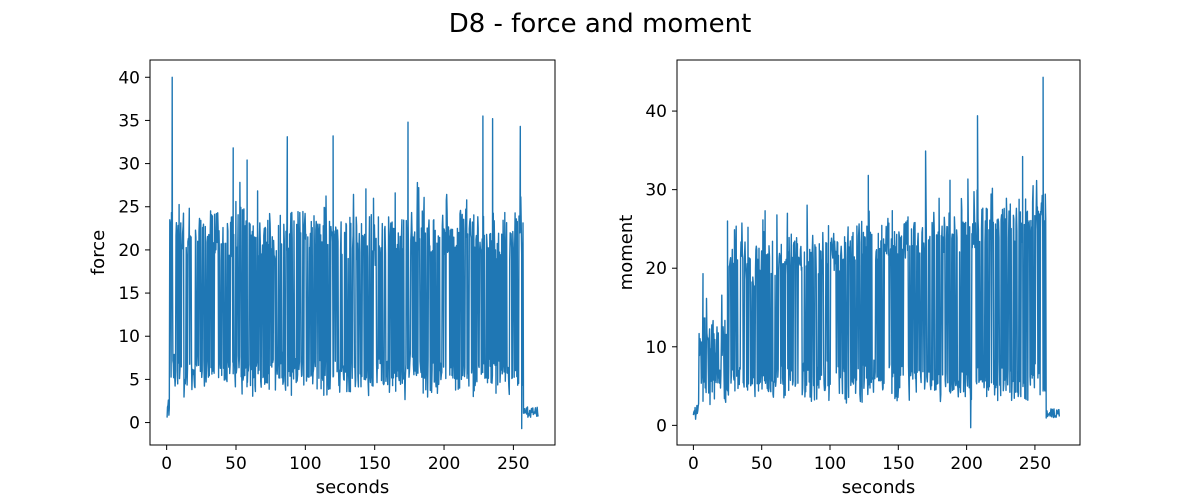  I want to click on force-y-tick-label: 5, so click(134, 380).